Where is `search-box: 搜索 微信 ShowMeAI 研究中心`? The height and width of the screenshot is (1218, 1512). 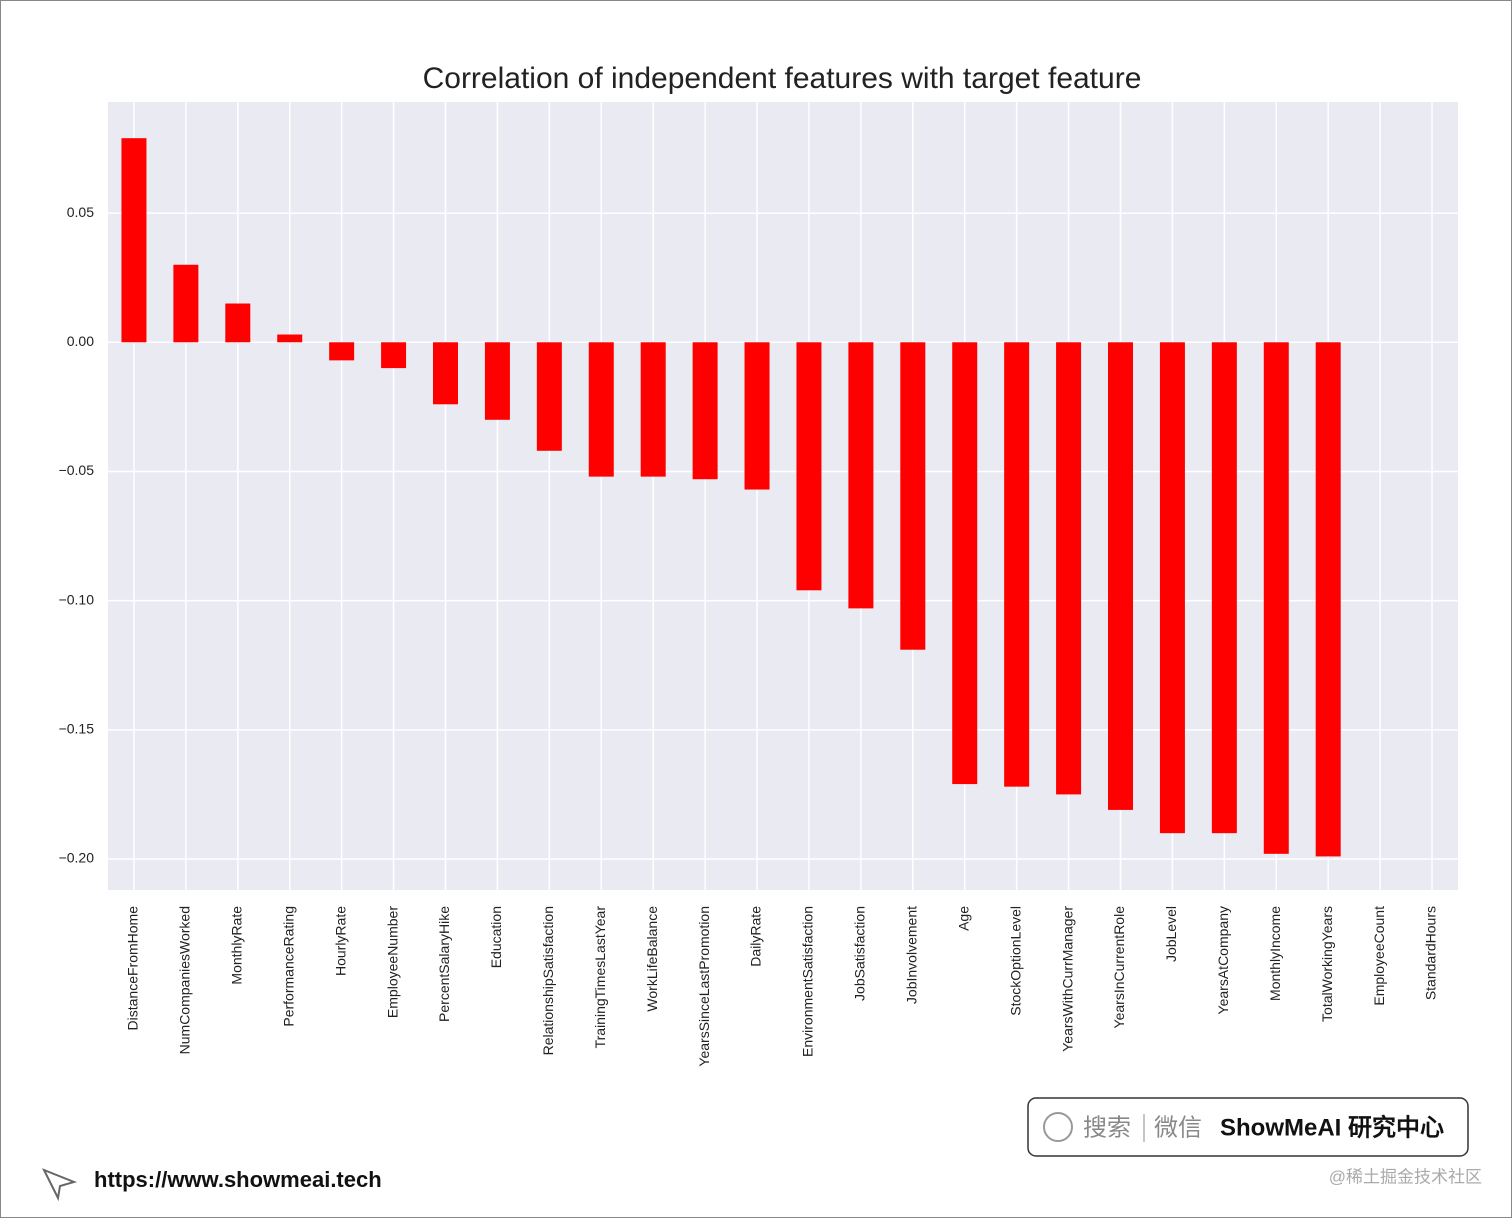
search-box: 搜索 微信 ShowMeAI 研究中心 is located at coordinates (1248, 1127).